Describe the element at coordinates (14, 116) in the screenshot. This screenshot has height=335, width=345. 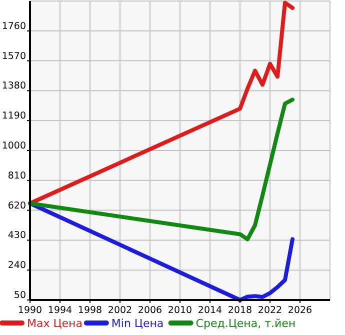
I see `y-tick-label: 1190` at that location.